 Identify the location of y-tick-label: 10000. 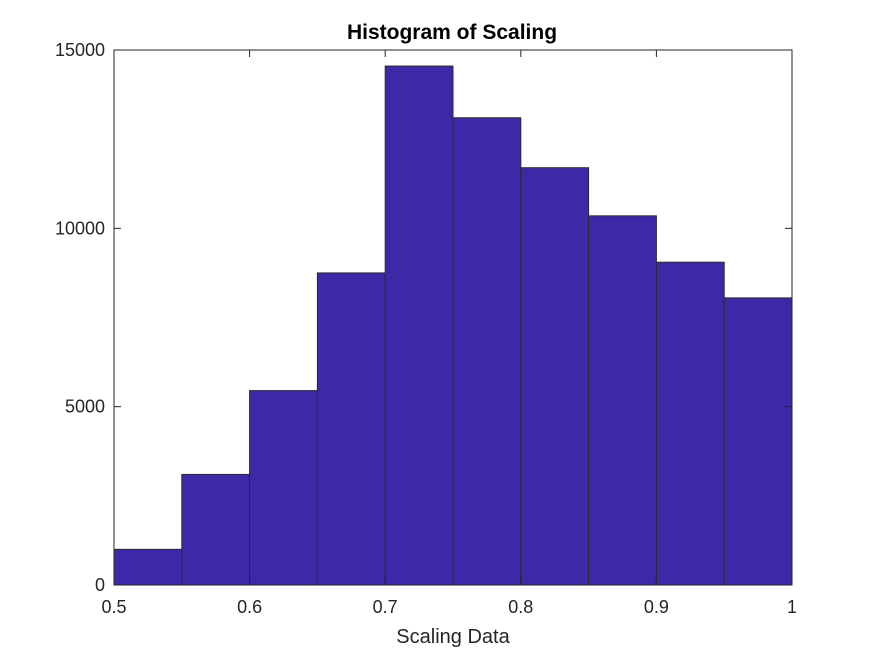
(80, 228).